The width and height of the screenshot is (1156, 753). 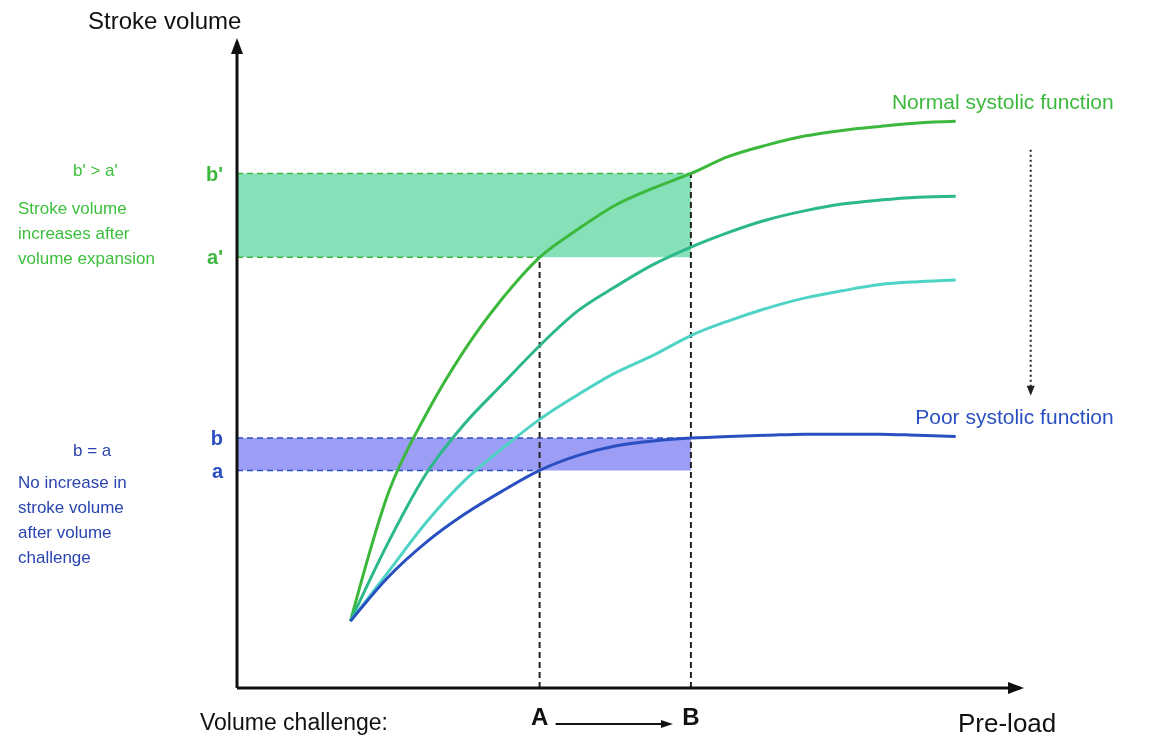 I want to click on text: b' > a', so click(x=96, y=171).